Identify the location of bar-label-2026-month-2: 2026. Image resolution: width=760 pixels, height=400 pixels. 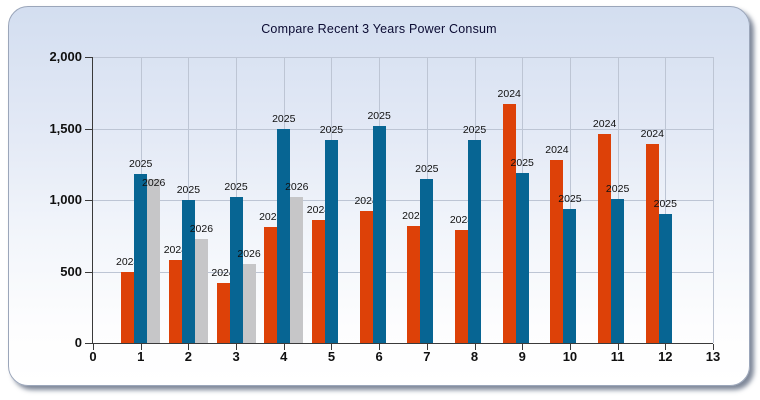
(201, 228).